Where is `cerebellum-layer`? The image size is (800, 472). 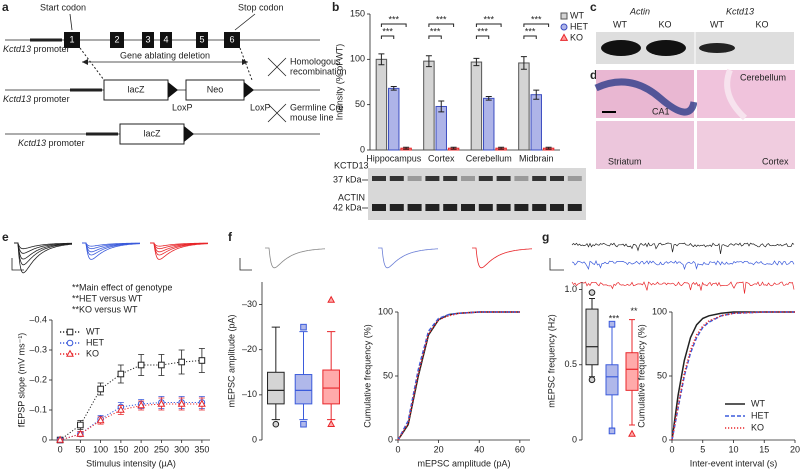
cerebellum-layer is located at coordinates (736, 94).